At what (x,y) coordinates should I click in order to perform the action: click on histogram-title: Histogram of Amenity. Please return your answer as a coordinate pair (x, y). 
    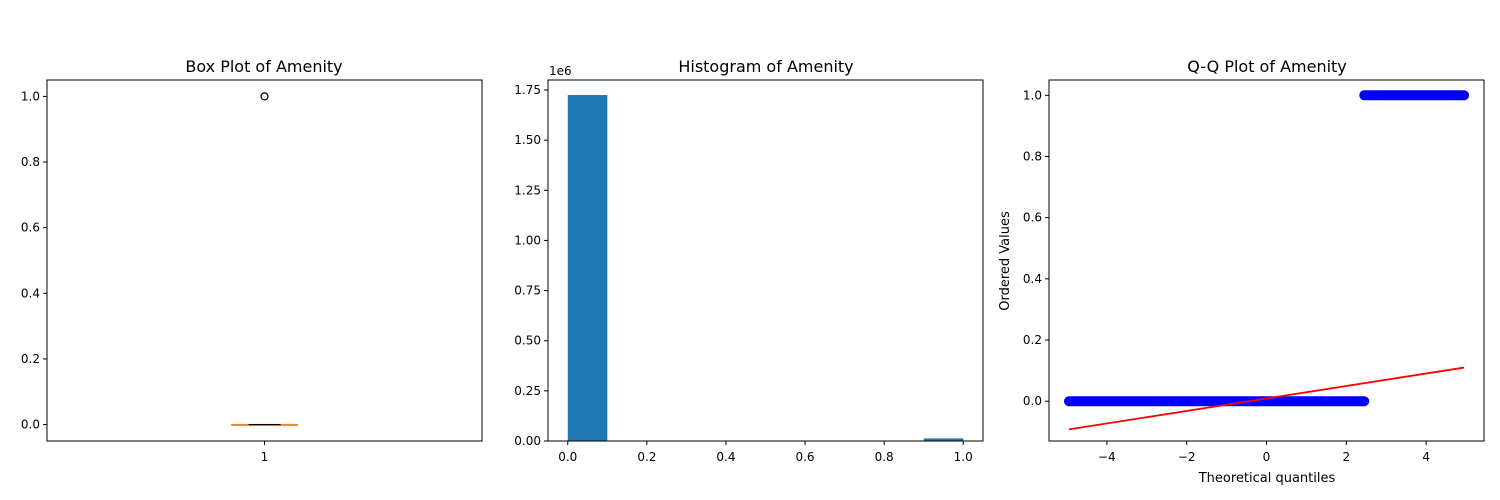
    Looking at the image, I should click on (765, 66).